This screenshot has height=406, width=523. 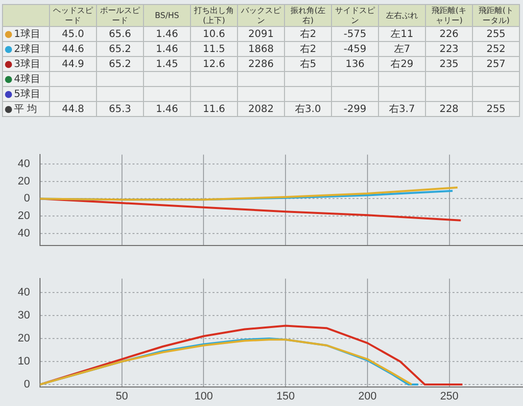 What do you see at coordinates (24, 315) in the screenshot?
I see `y-tick-label: 30` at bounding box center [24, 315].